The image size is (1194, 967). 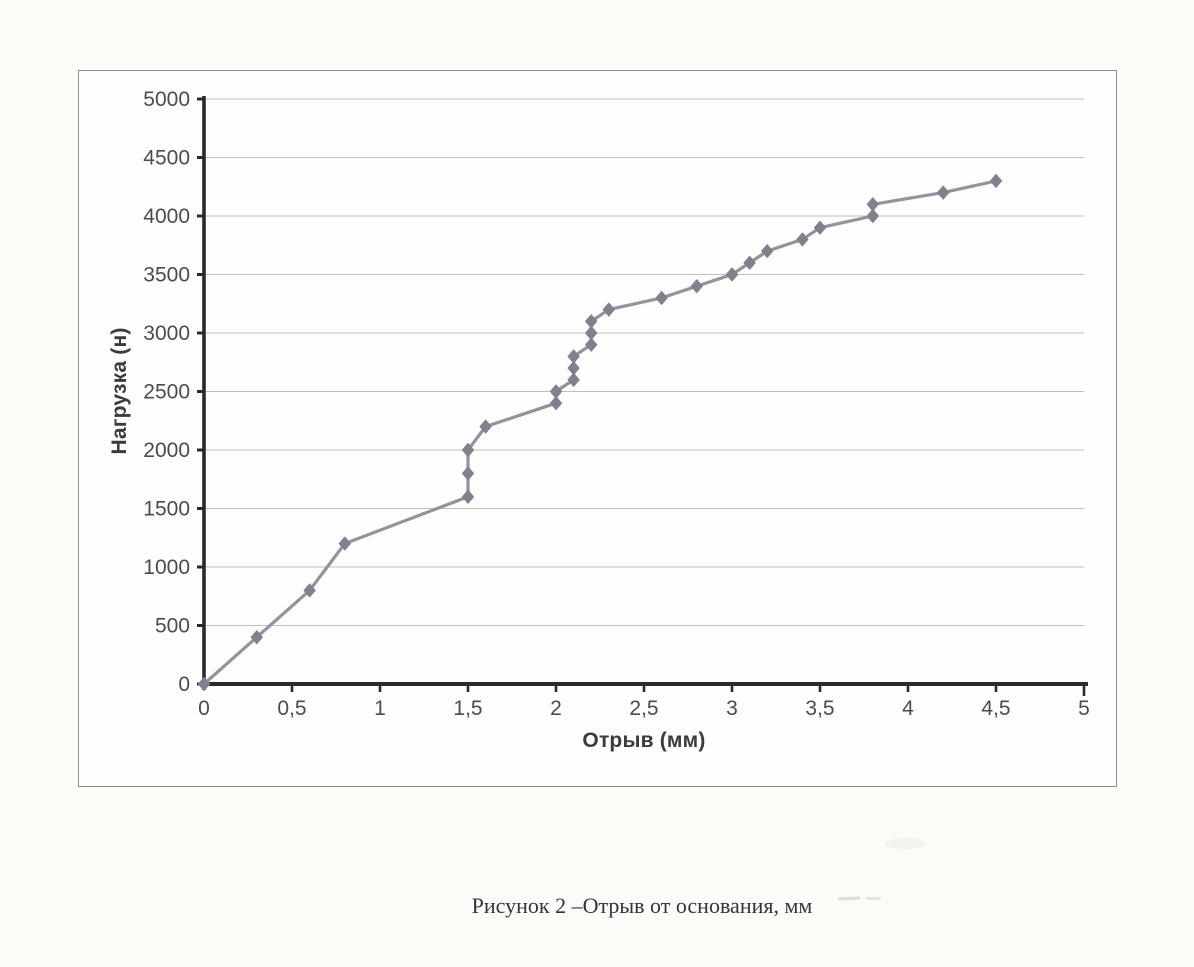 I want to click on y-tick-label: 500, so click(x=172, y=626).